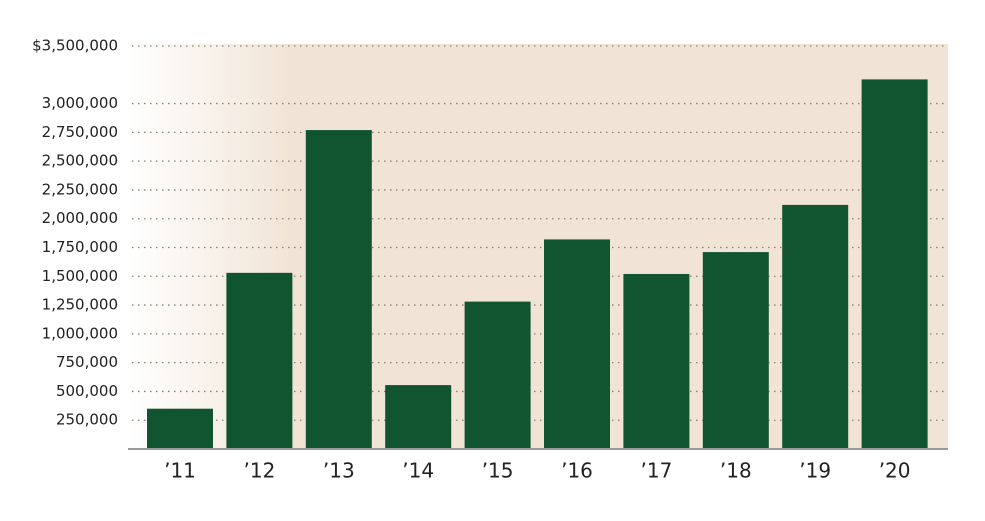 The width and height of the screenshot is (985, 521). Describe the element at coordinates (180, 471) in the screenshot. I see `x-tick-label: ’11` at that location.